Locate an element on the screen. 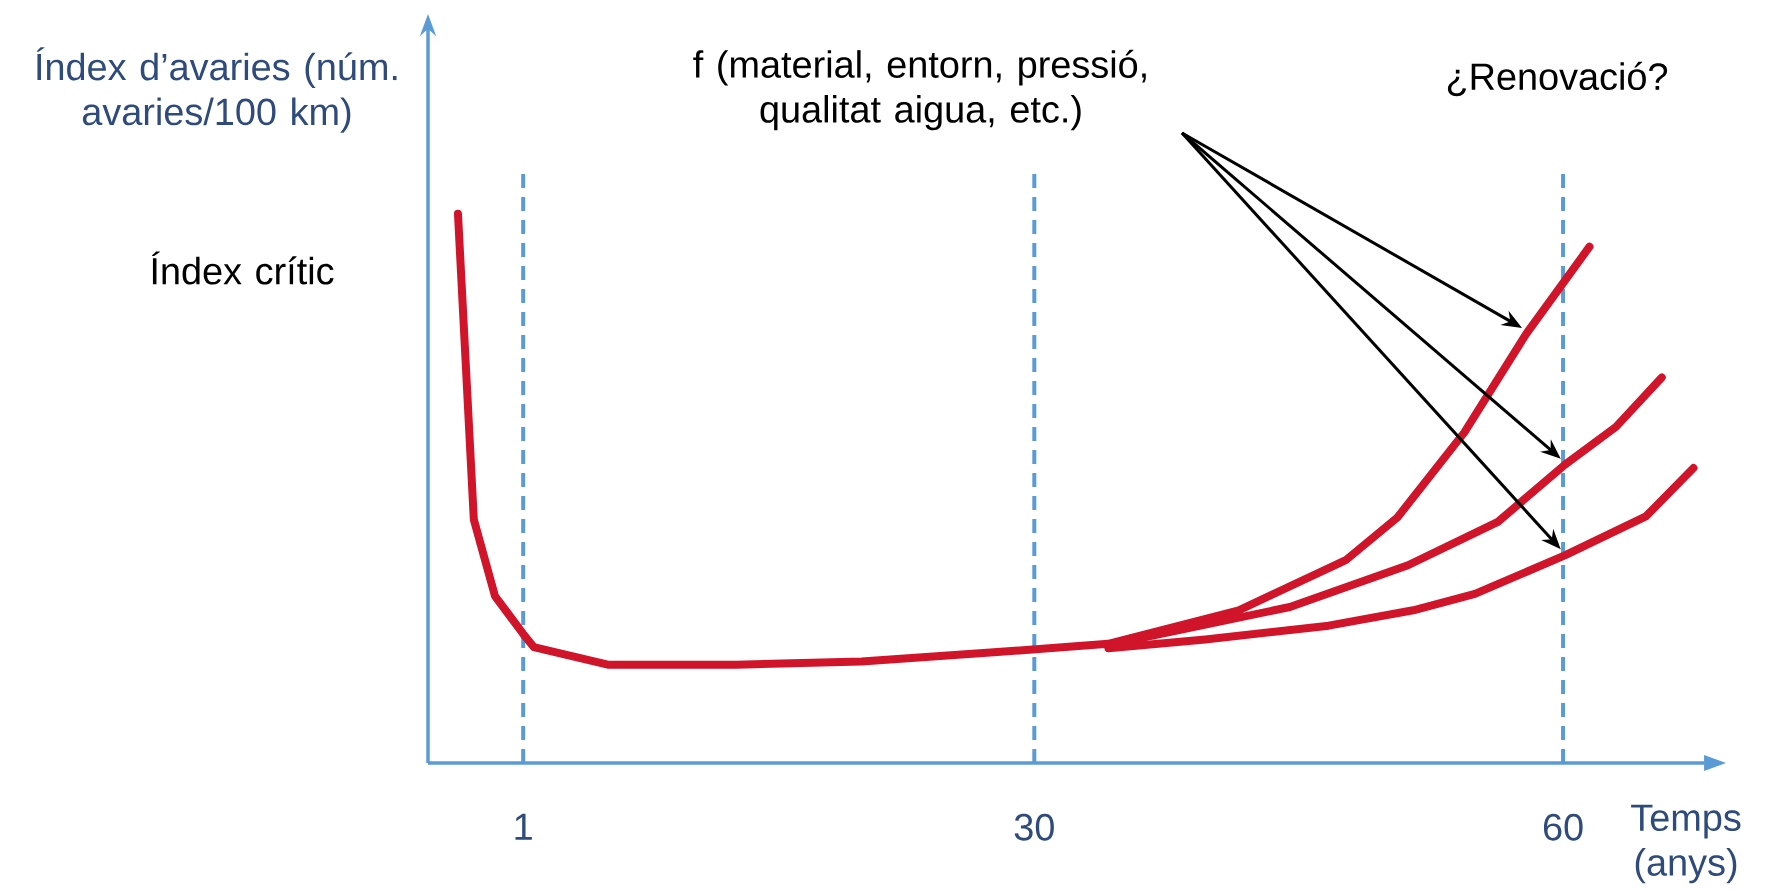 The image size is (1766, 892). x-axis-title: Temps (anys) is located at coordinates (1686, 844).